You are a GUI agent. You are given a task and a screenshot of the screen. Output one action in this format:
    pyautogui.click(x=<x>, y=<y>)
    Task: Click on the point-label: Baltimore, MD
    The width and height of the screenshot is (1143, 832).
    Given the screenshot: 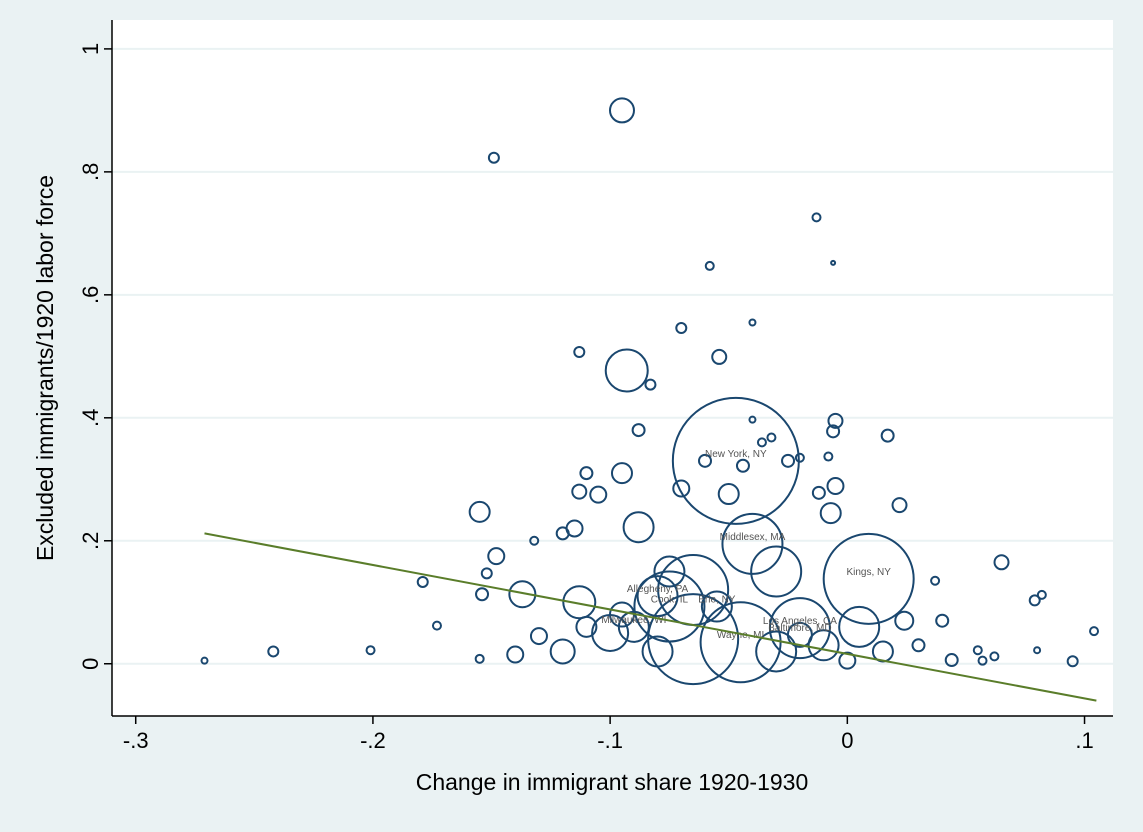 What is the action you would take?
    pyautogui.click(x=799, y=628)
    